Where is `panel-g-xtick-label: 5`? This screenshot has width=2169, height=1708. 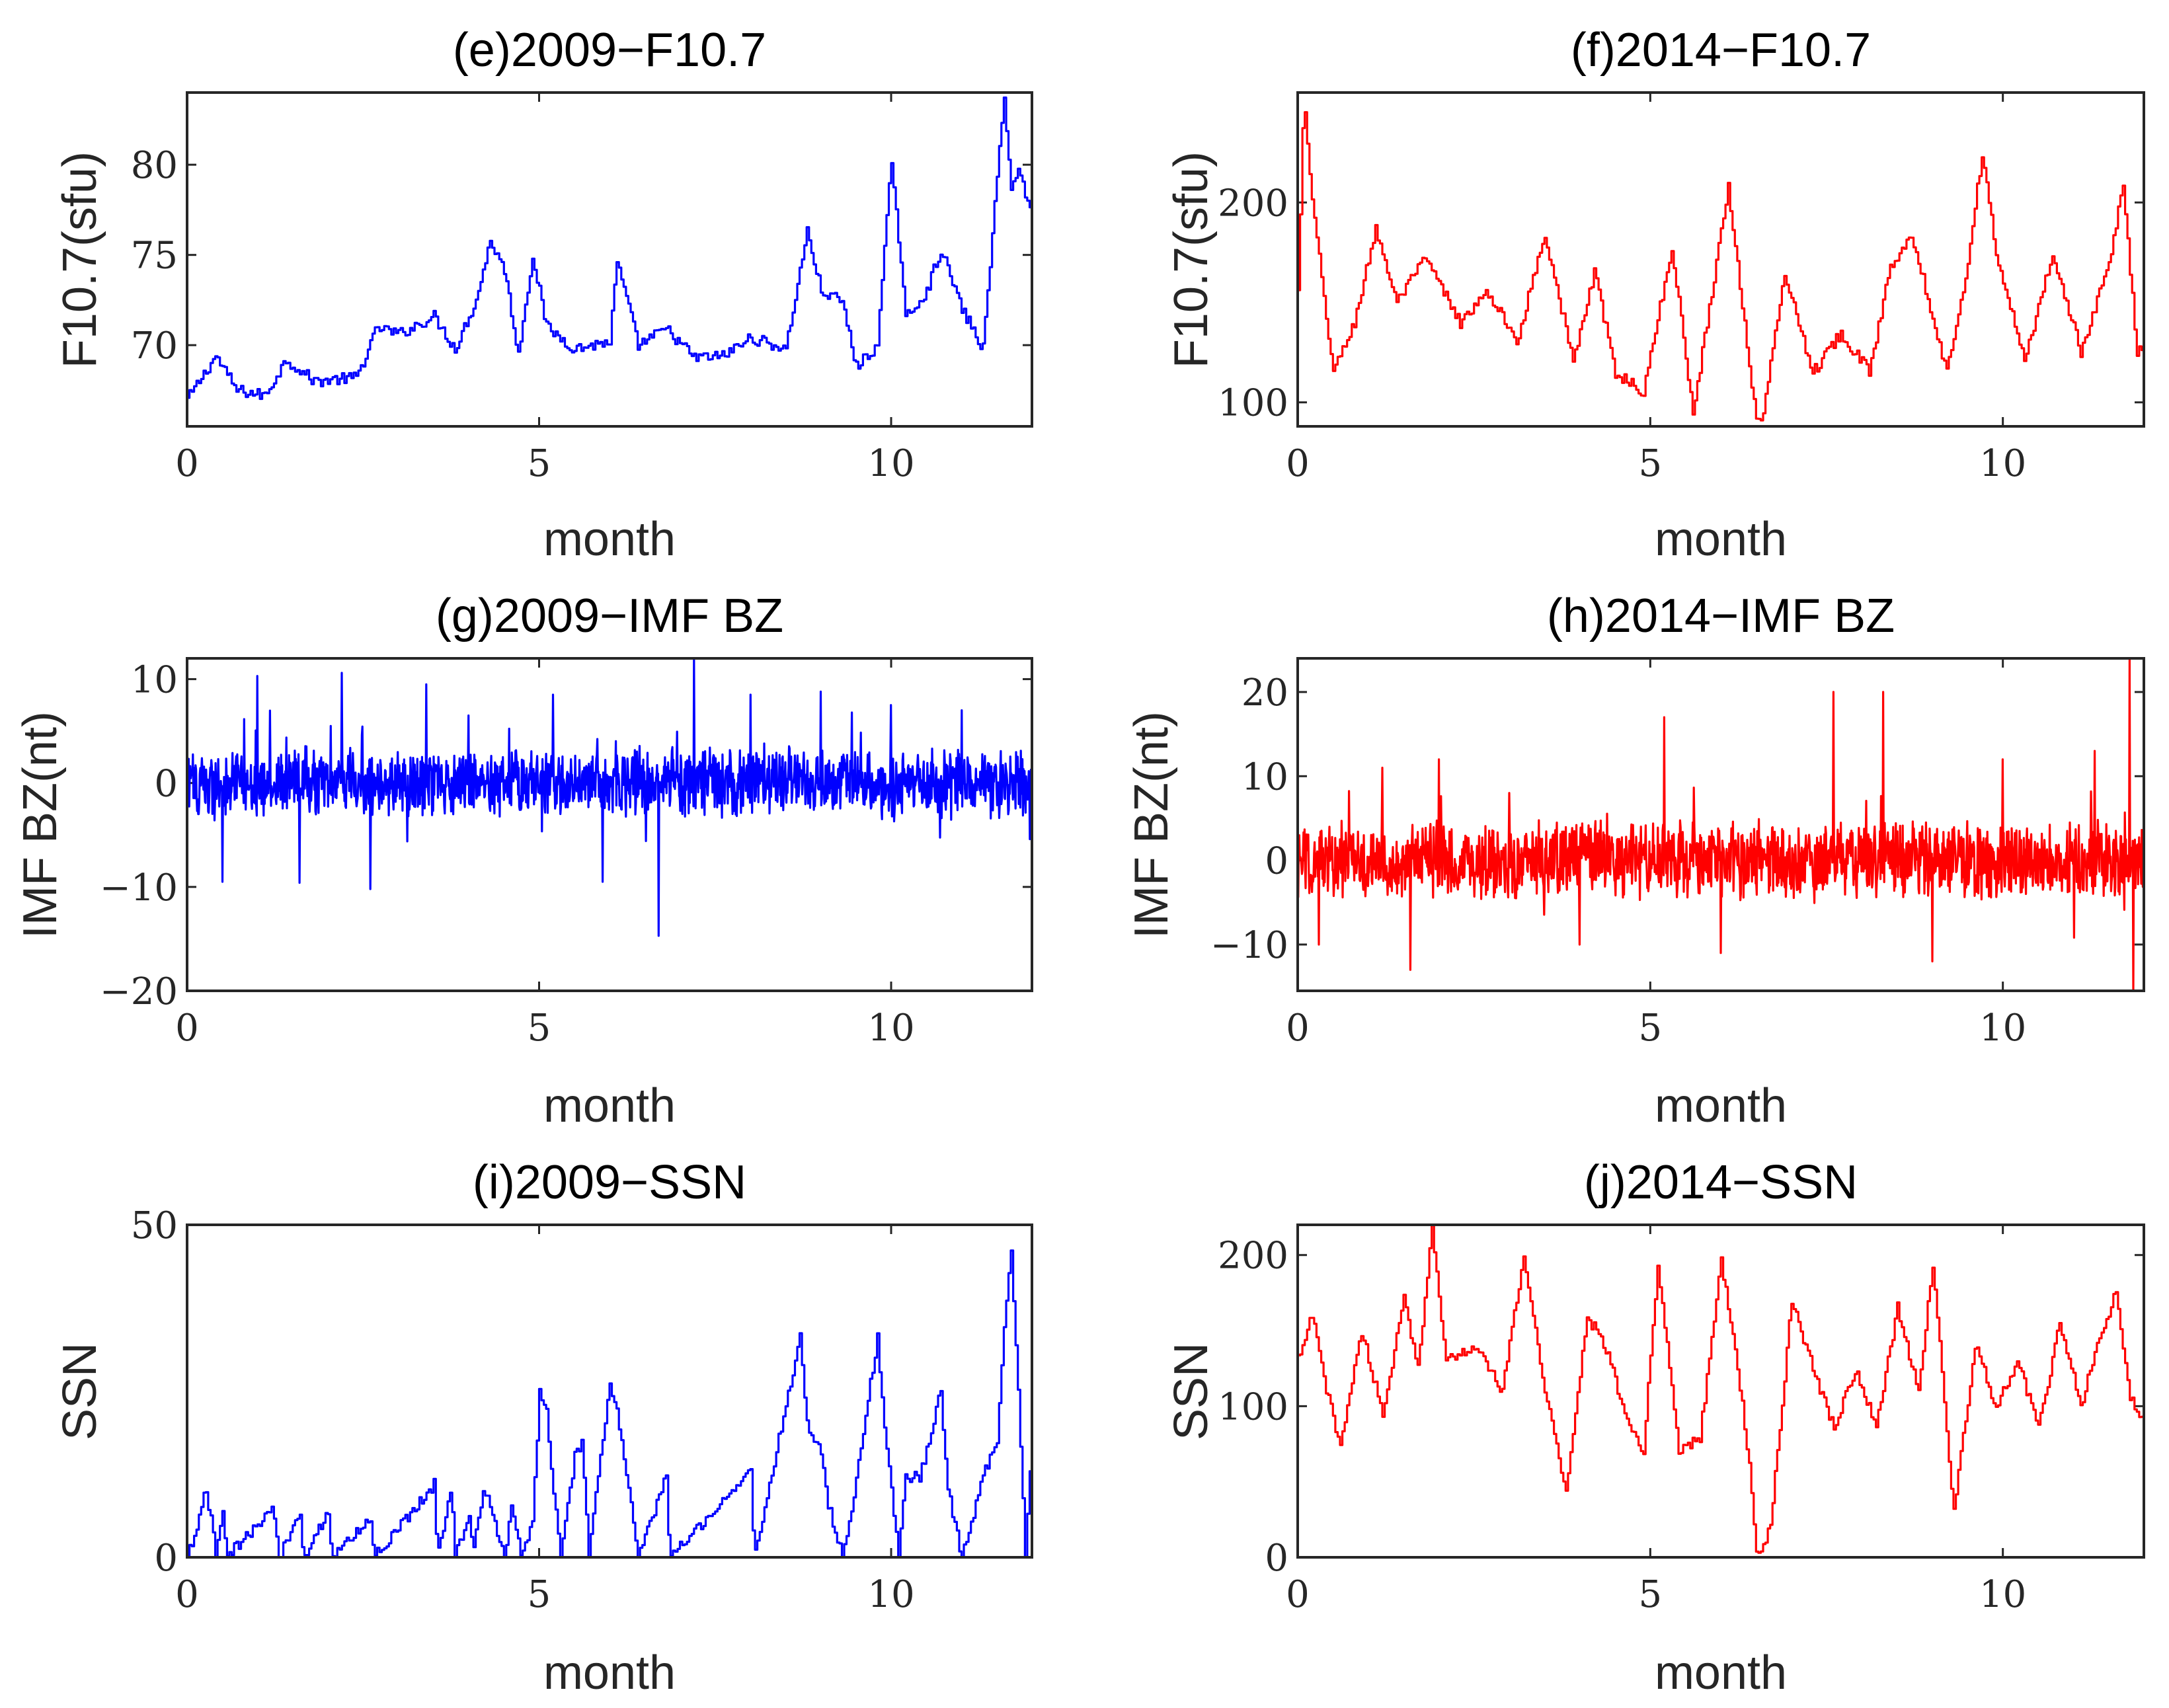 panel-g-xtick-label: 5 is located at coordinates (539, 1028).